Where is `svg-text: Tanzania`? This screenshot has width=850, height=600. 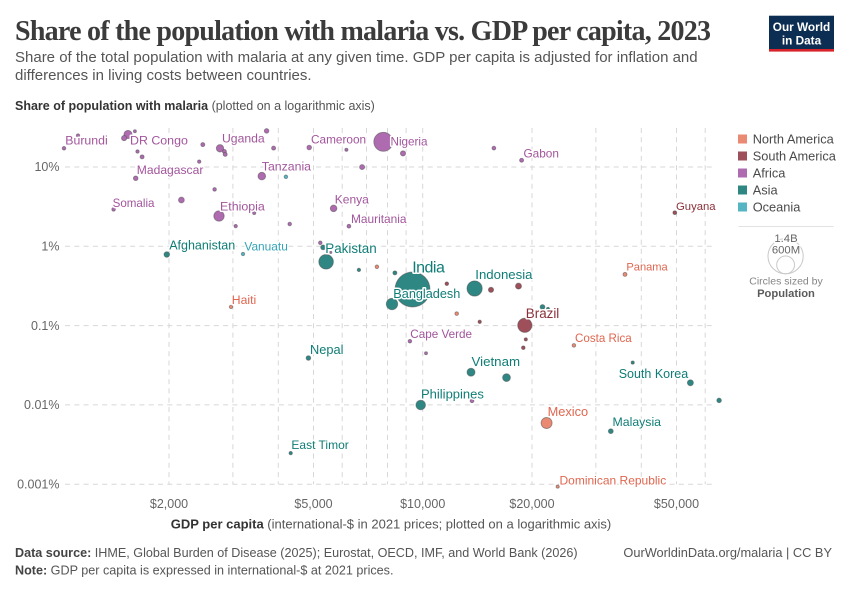 svg-text: Tanzania is located at coordinates (286, 167).